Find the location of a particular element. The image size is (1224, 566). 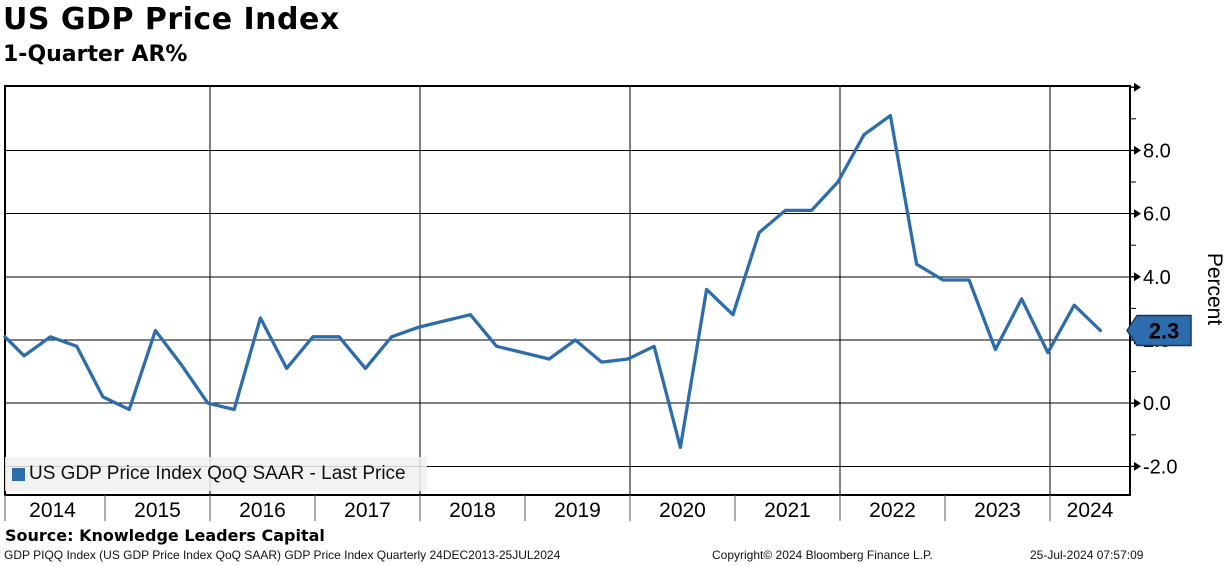

x-tick-label: 2022 is located at coordinates (892, 510).